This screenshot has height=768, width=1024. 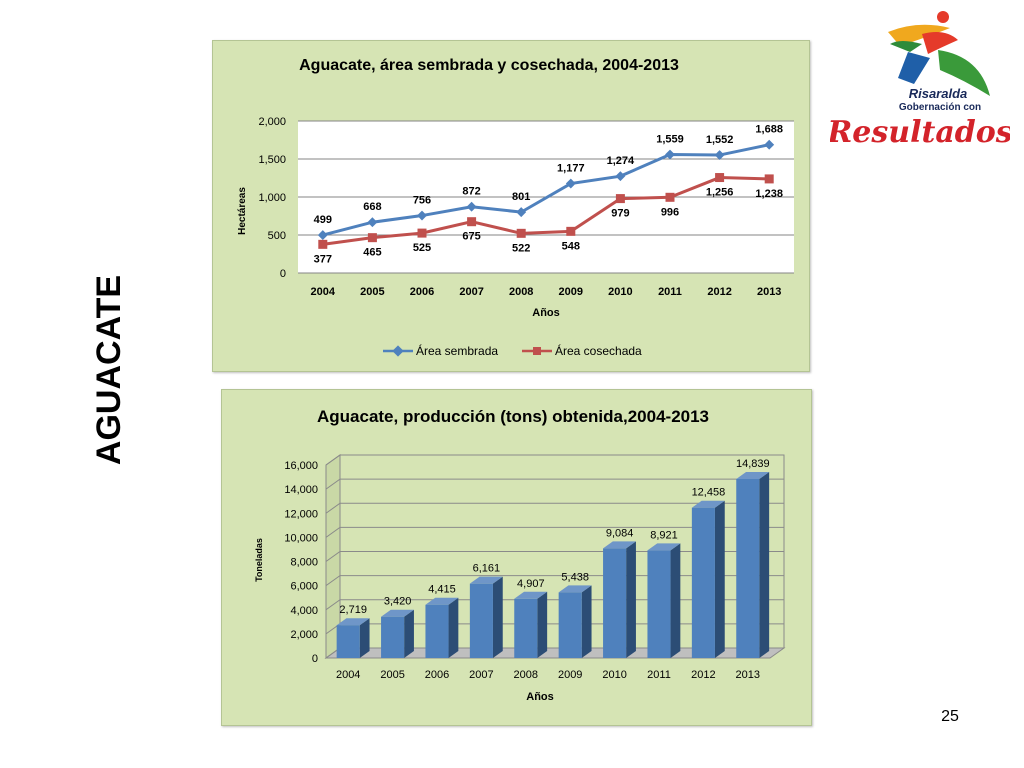 What do you see at coordinates (703, 675) in the screenshot?
I see `x-tick-label: 2012` at bounding box center [703, 675].